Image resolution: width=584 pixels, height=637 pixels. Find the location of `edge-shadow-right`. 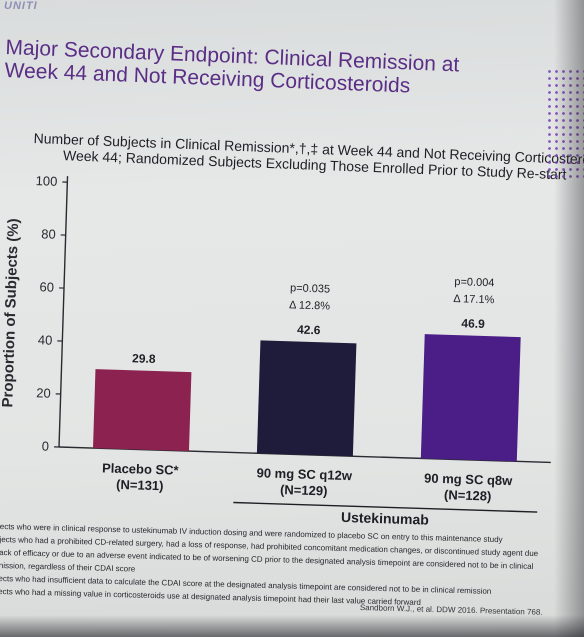

edge-shadow-right is located at coordinates (569, 318).